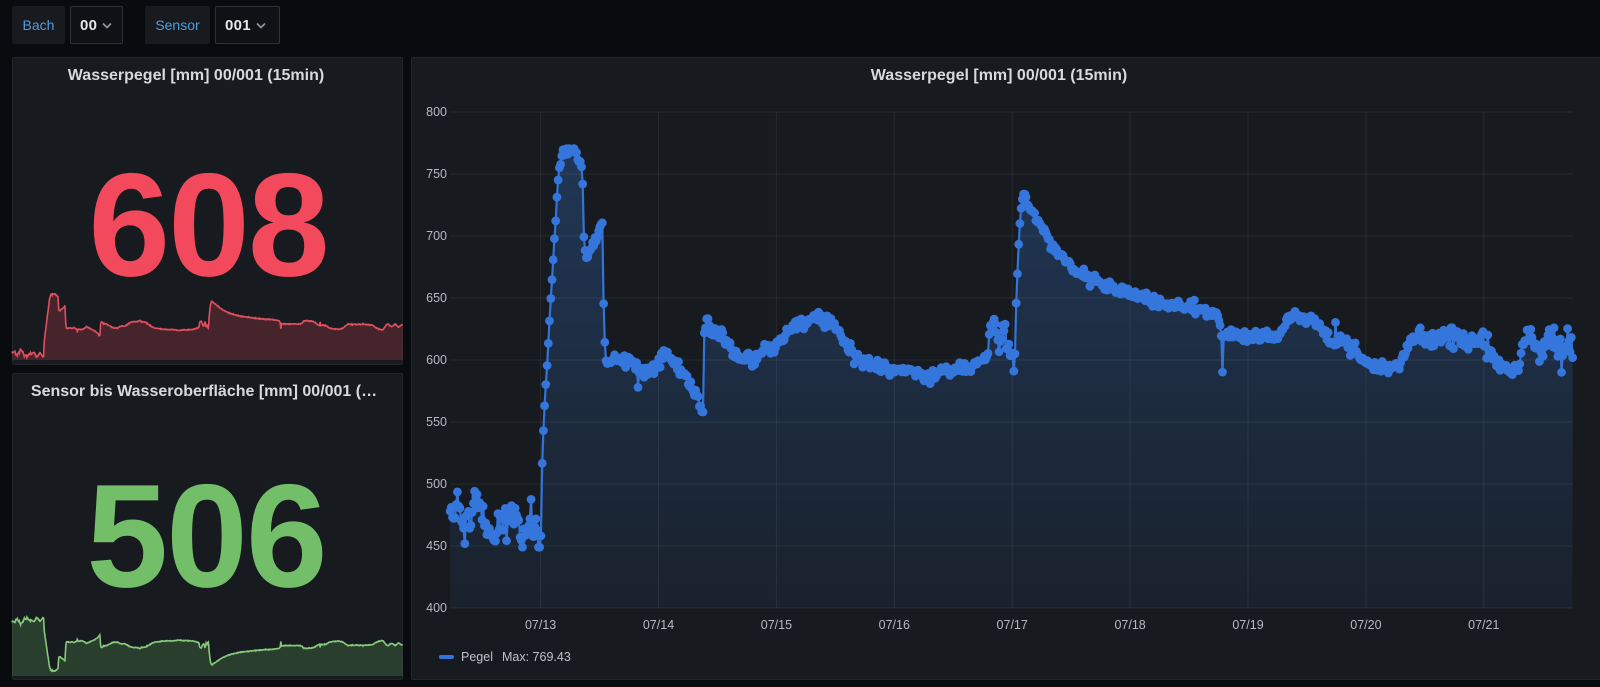 The image size is (1600, 687). What do you see at coordinates (436, 174) in the screenshot?
I see `svg-text: 750` at bounding box center [436, 174].